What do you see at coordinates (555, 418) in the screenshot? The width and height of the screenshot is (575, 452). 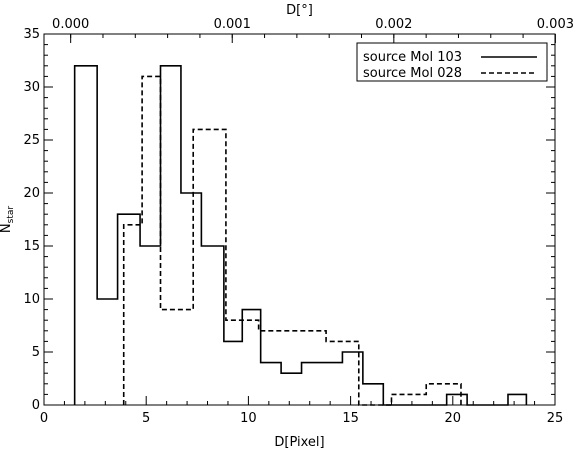 I see `x-tick-label: 25` at bounding box center [555, 418].